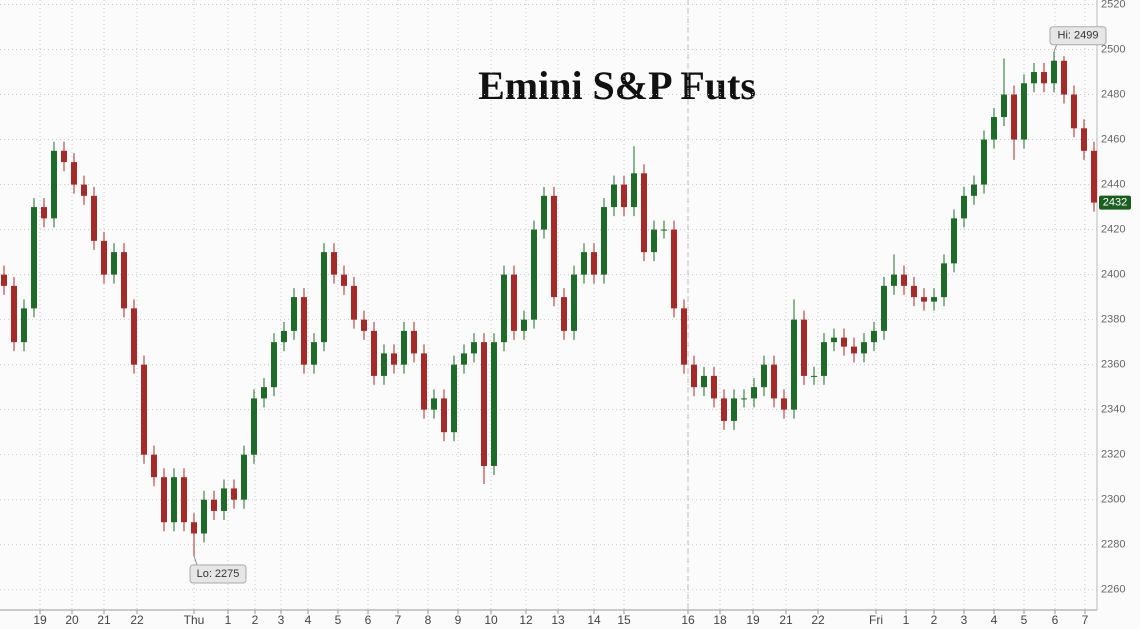 The image size is (1140, 629). What do you see at coordinates (1113, 5) in the screenshot?
I see `y-tick-label: 2520` at bounding box center [1113, 5].